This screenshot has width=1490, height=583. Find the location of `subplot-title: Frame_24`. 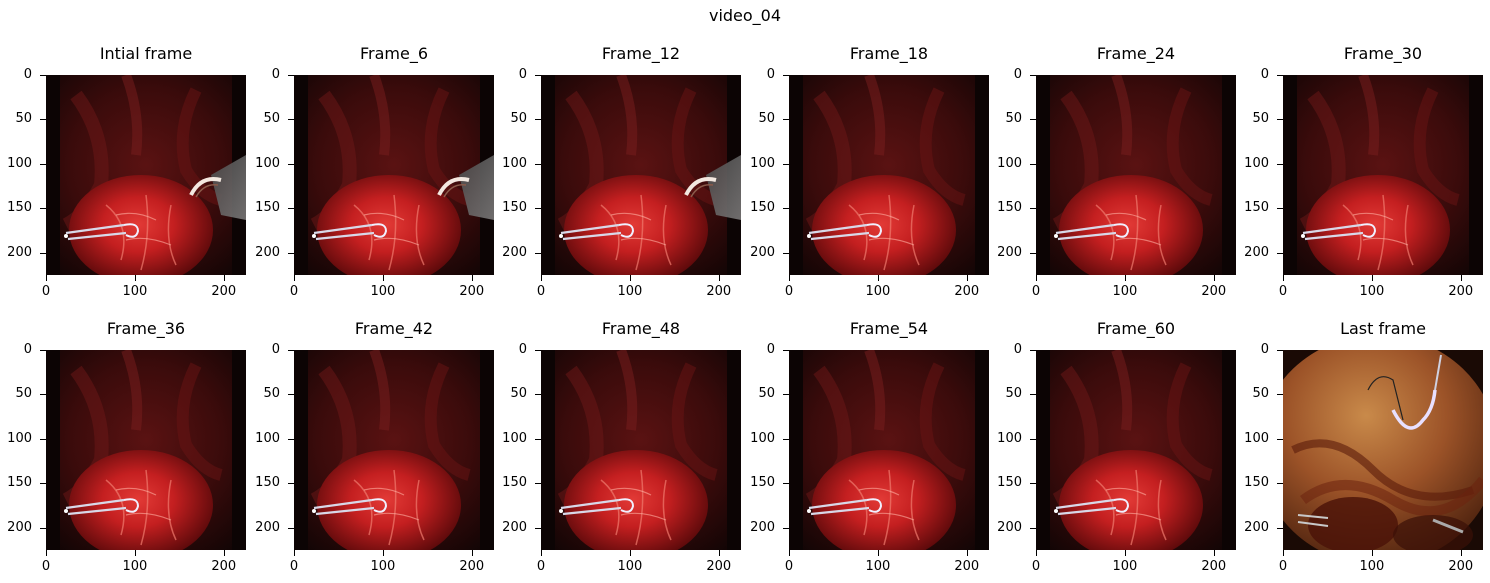

subplot-title: Frame_24 is located at coordinates (1136, 53).